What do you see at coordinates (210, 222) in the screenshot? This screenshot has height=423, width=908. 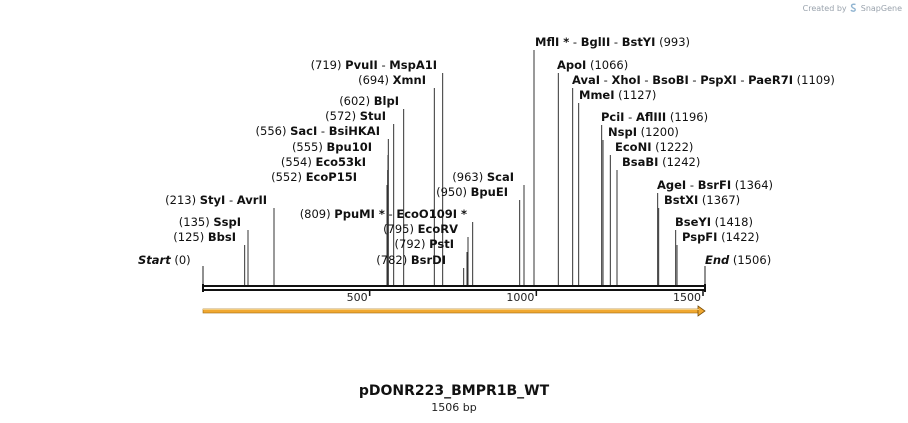 I see `site-label-sspi: (135) SspI` at bounding box center [210, 222].